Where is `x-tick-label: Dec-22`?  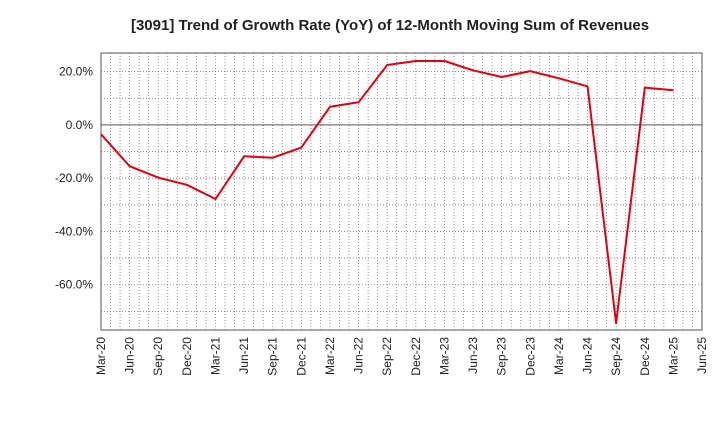 x-tick-label: Dec-22 is located at coordinates (416, 356).